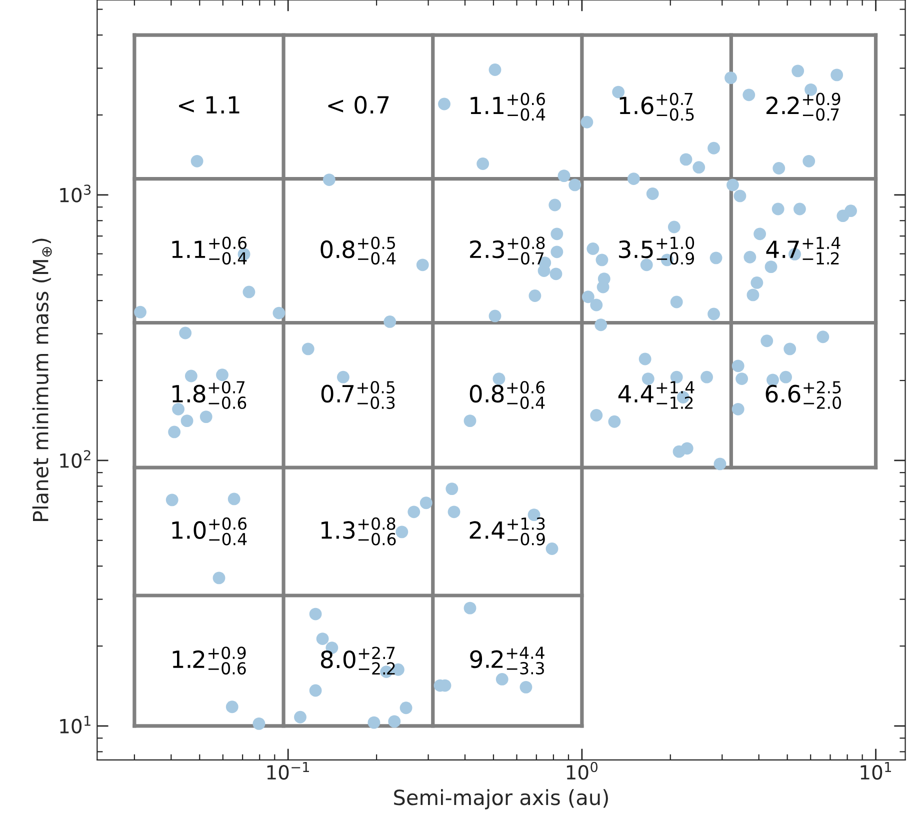 This screenshot has width=908, height=836. What do you see at coordinates (75, 193) in the screenshot?
I see `y-tick-label: 10$^{3}$` at bounding box center [75, 193].